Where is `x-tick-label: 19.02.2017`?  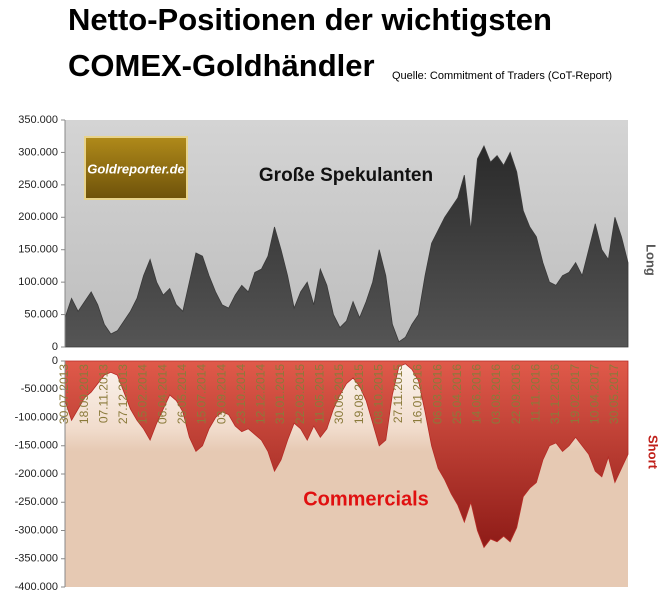 x-tick-label: 19.02.2017 is located at coordinates (575, 394).